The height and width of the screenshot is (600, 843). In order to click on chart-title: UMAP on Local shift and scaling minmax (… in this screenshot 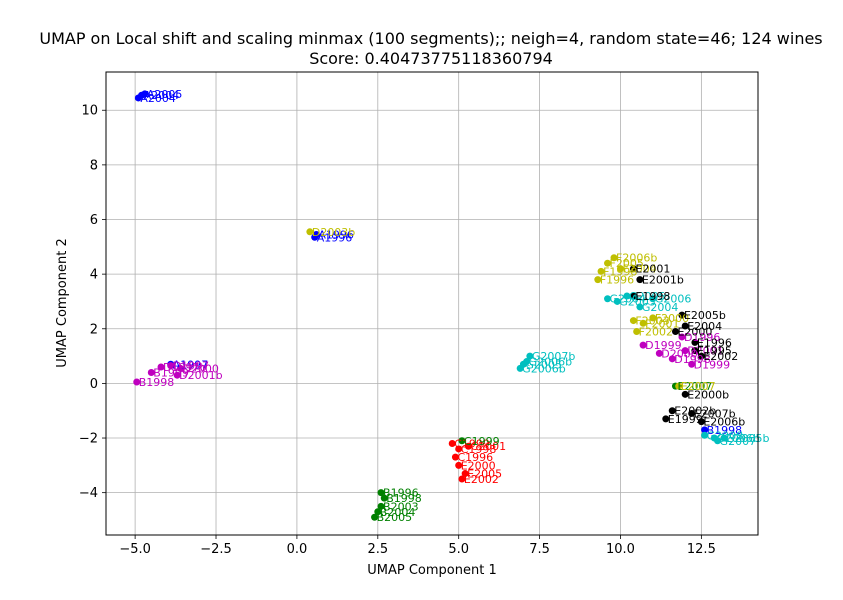, I will do `click(430, 38)`.